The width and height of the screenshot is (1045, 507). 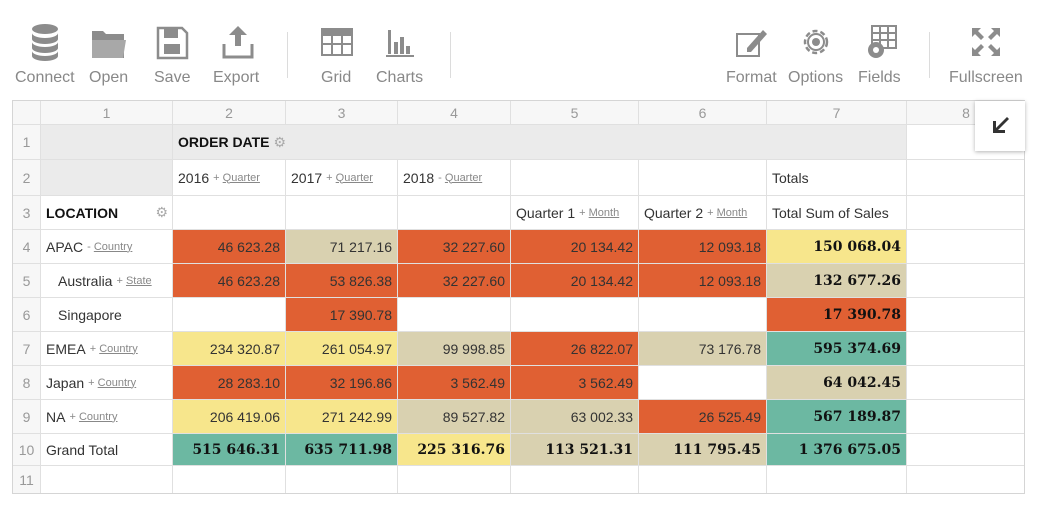 I want to click on quarter-header: Quarter 1 + Month, so click(x=575, y=213).